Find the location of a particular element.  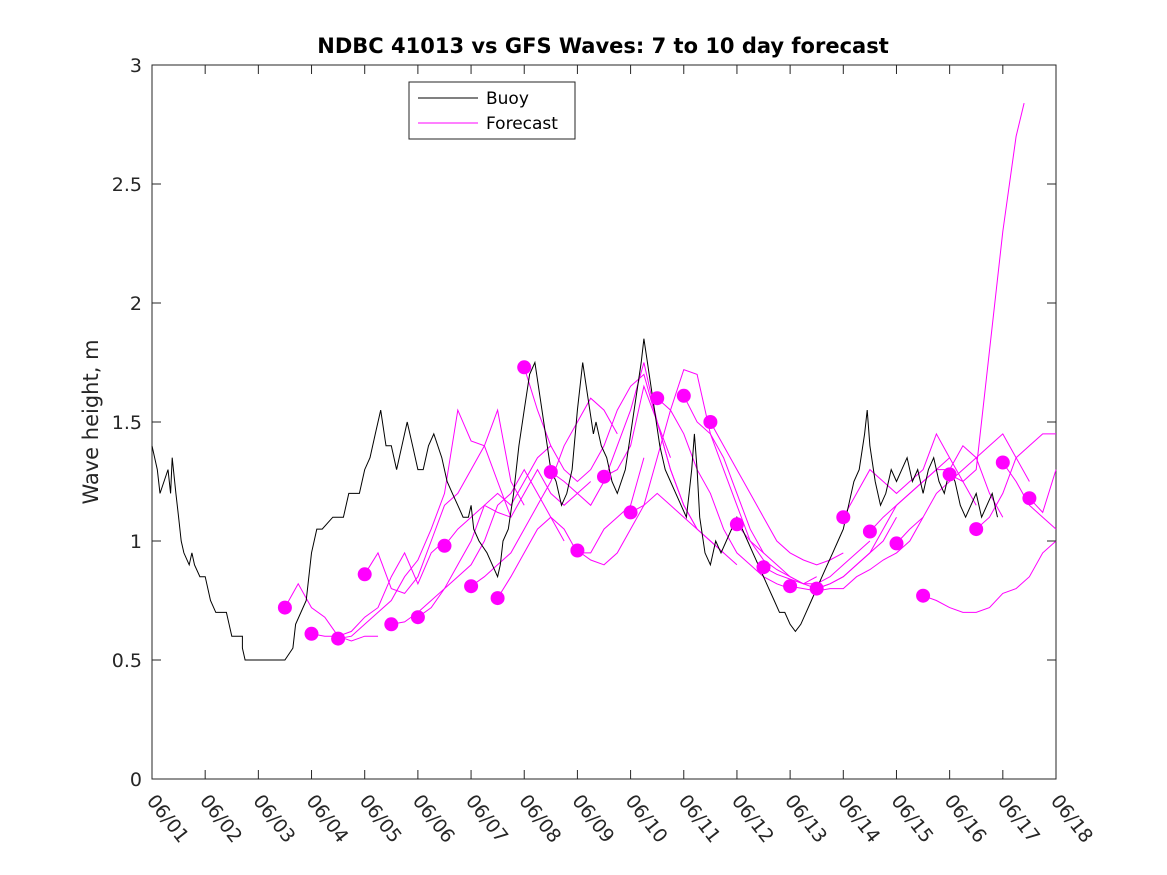

x-tick-label: 06/06 is located at coordinates (433, 819).